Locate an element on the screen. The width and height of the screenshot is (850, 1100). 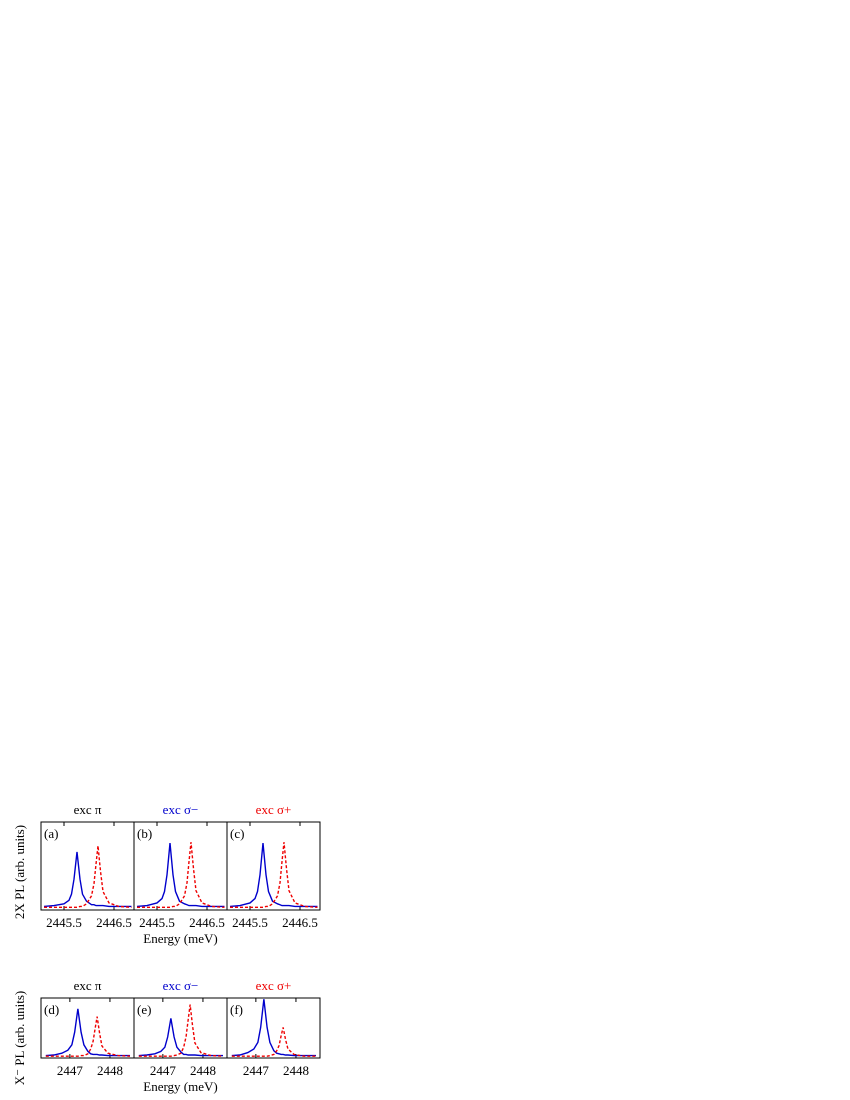
y-axis-label: 2X PL (arb. units) is located at coordinates (19, 872).